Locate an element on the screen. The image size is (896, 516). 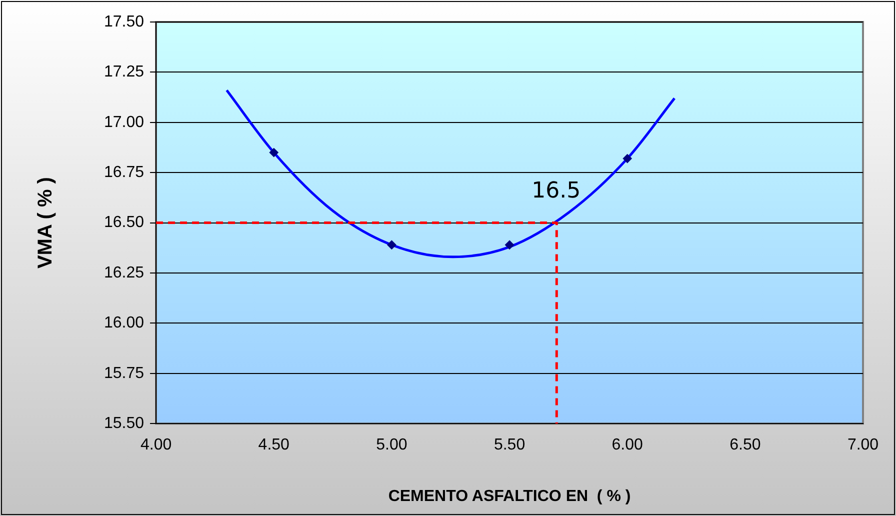
y-axis-title: VMA ( % ) is located at coordinates (45, 223).